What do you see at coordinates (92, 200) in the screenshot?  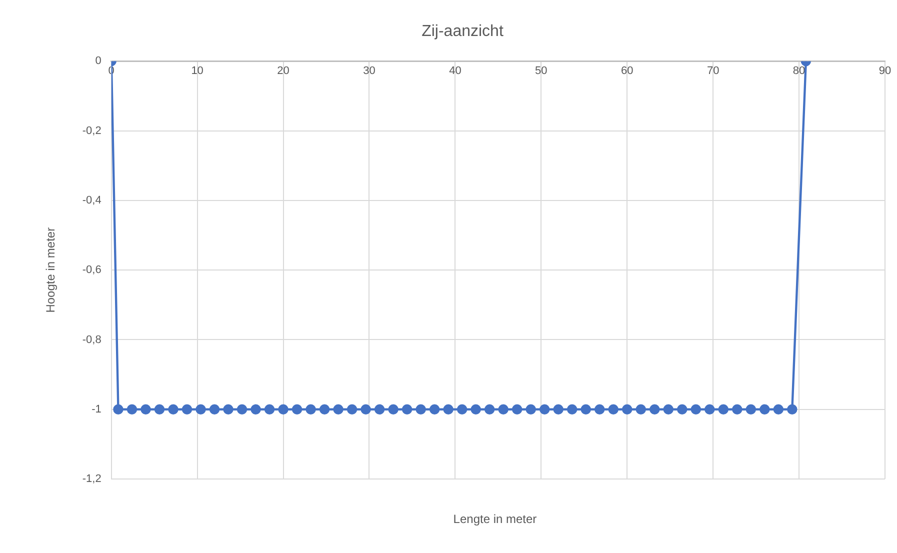 I see `y-tick-label: -0,4` at bounding box center [92, 200].